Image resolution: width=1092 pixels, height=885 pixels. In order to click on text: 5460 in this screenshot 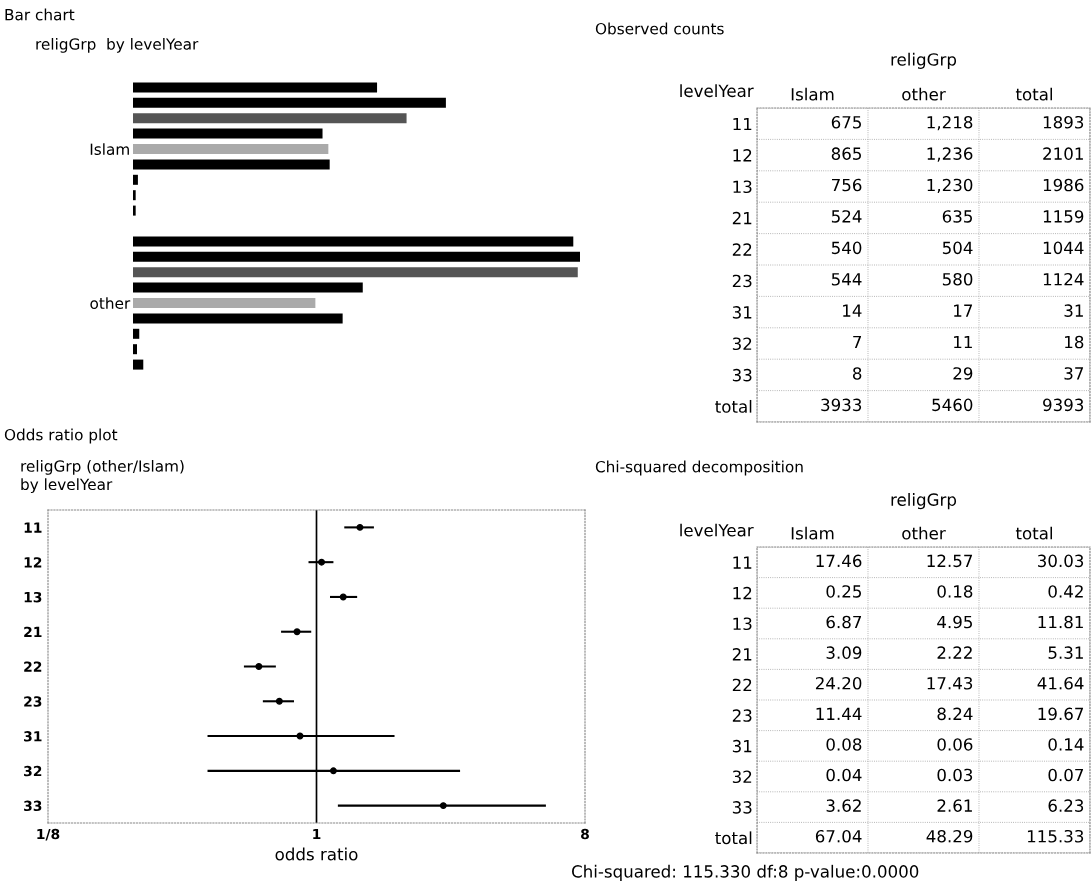, I will do `click(952, 405)`.